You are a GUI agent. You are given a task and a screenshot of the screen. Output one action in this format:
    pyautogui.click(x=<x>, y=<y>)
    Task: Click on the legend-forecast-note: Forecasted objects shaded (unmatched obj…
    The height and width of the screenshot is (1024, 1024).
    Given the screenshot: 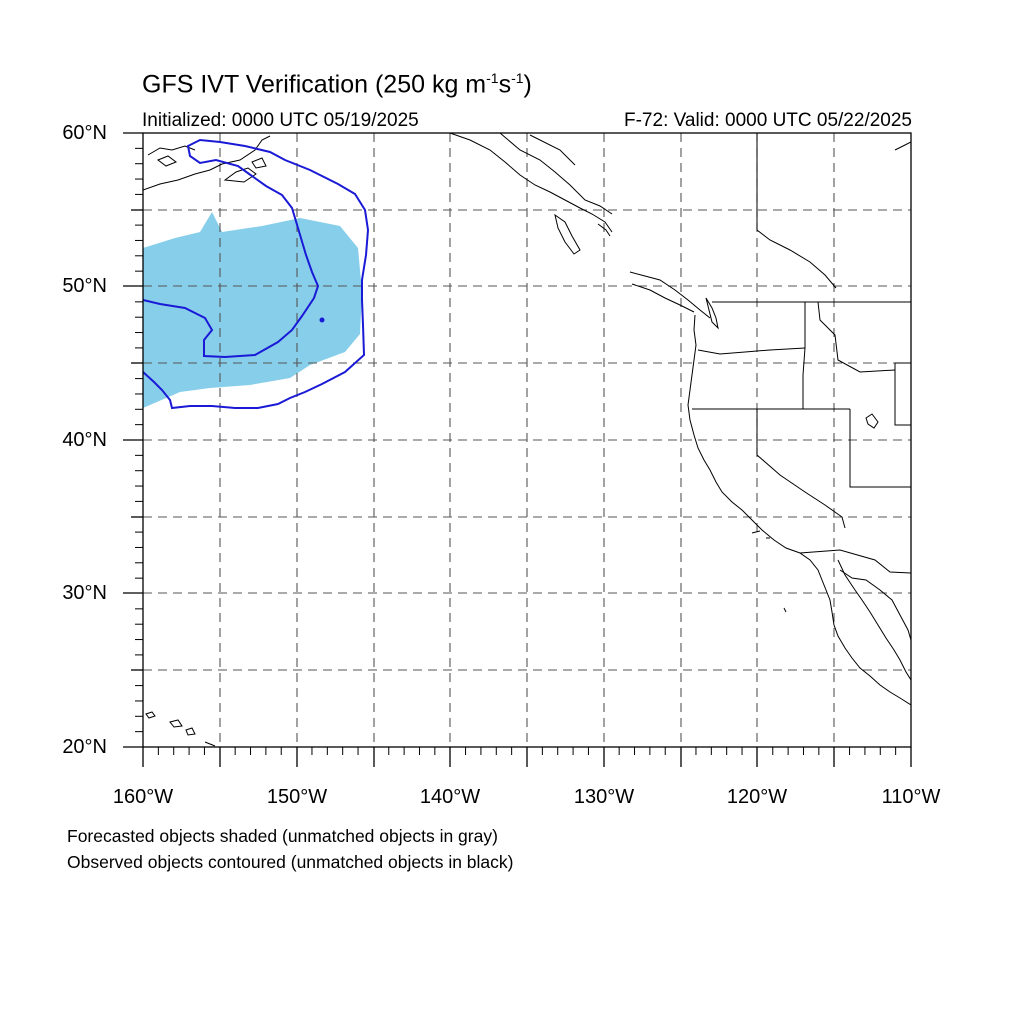 What is the action you would take?
    pyautogui.click(x=282, y=836)
    